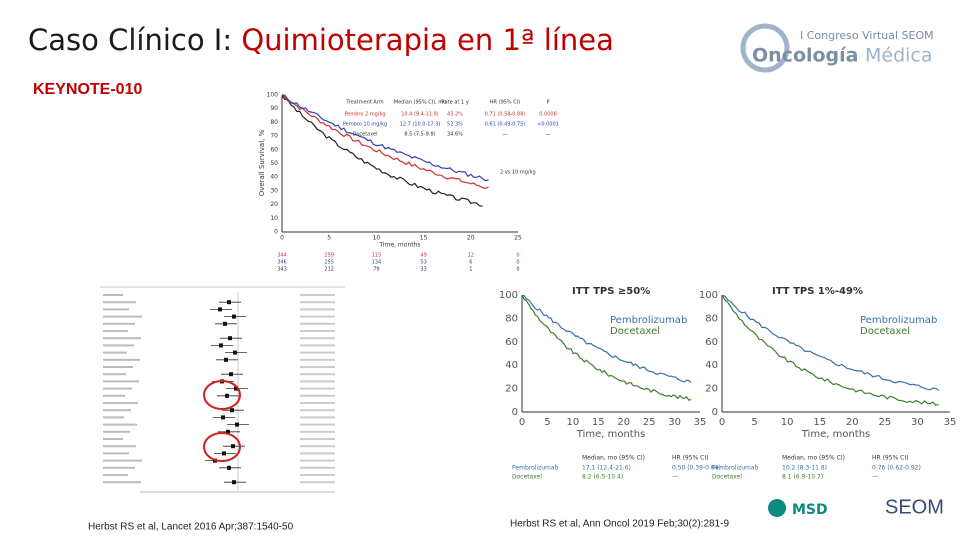 Image resolution: width=960 pixels, height=544 pixels. I want to click on at-risk: 6, so click(470, 263).